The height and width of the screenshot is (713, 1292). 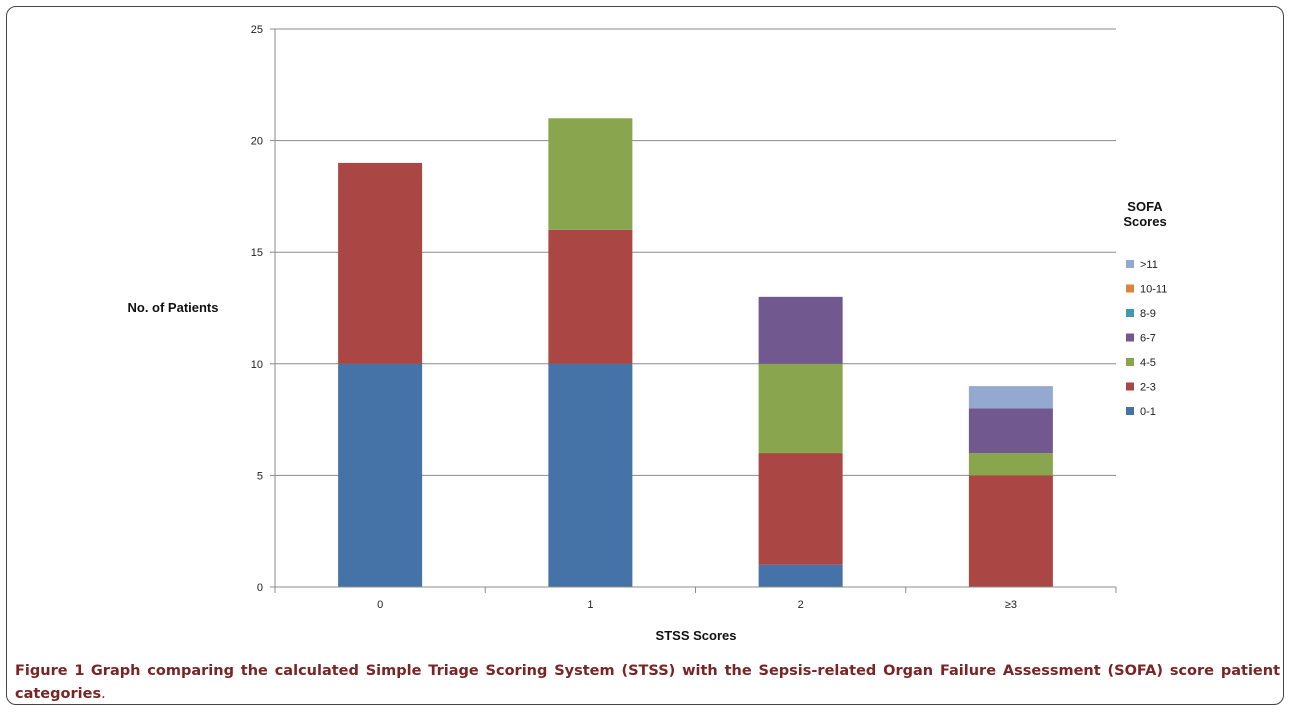 I want to click on y-tick-label: 5, so click(x=260, y=476).